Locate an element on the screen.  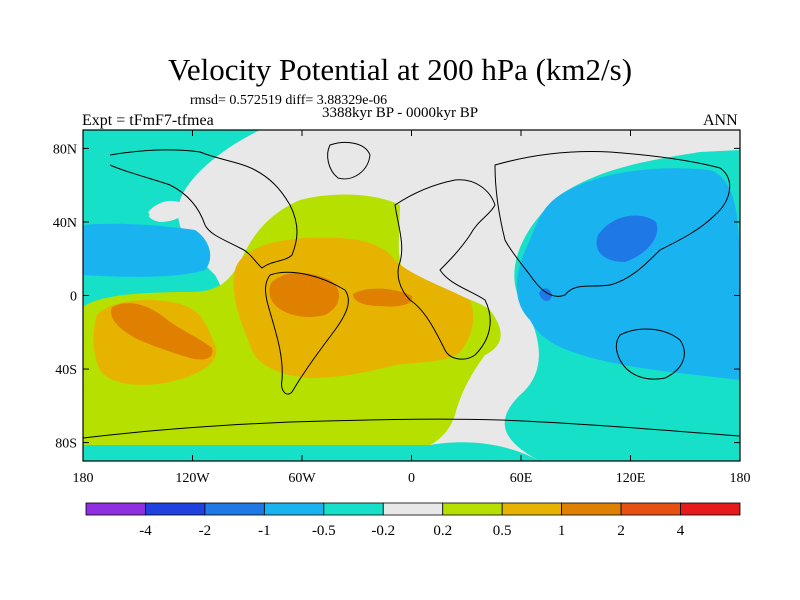
region-cyan-south is located at coordinates (311, 451).